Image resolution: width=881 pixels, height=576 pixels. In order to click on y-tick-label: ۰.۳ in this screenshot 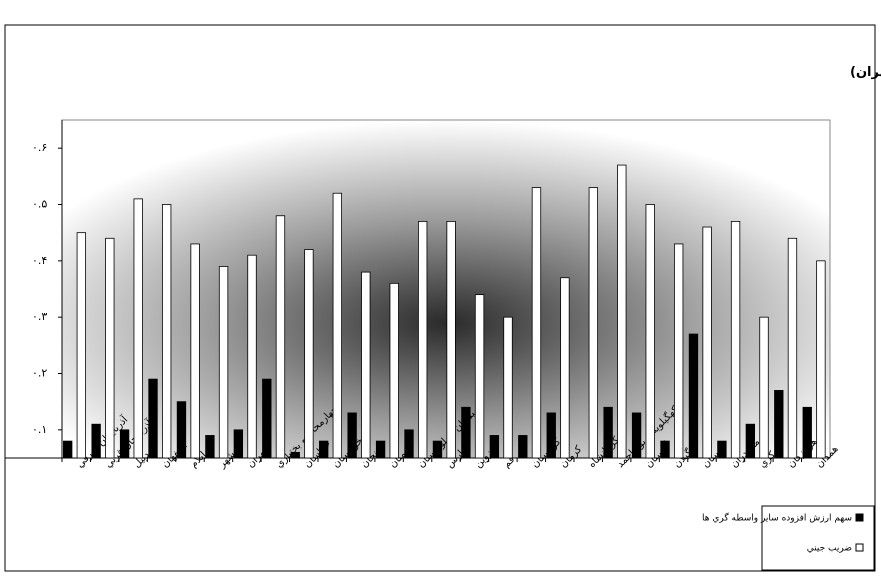, I will do `click(39, 316)`.